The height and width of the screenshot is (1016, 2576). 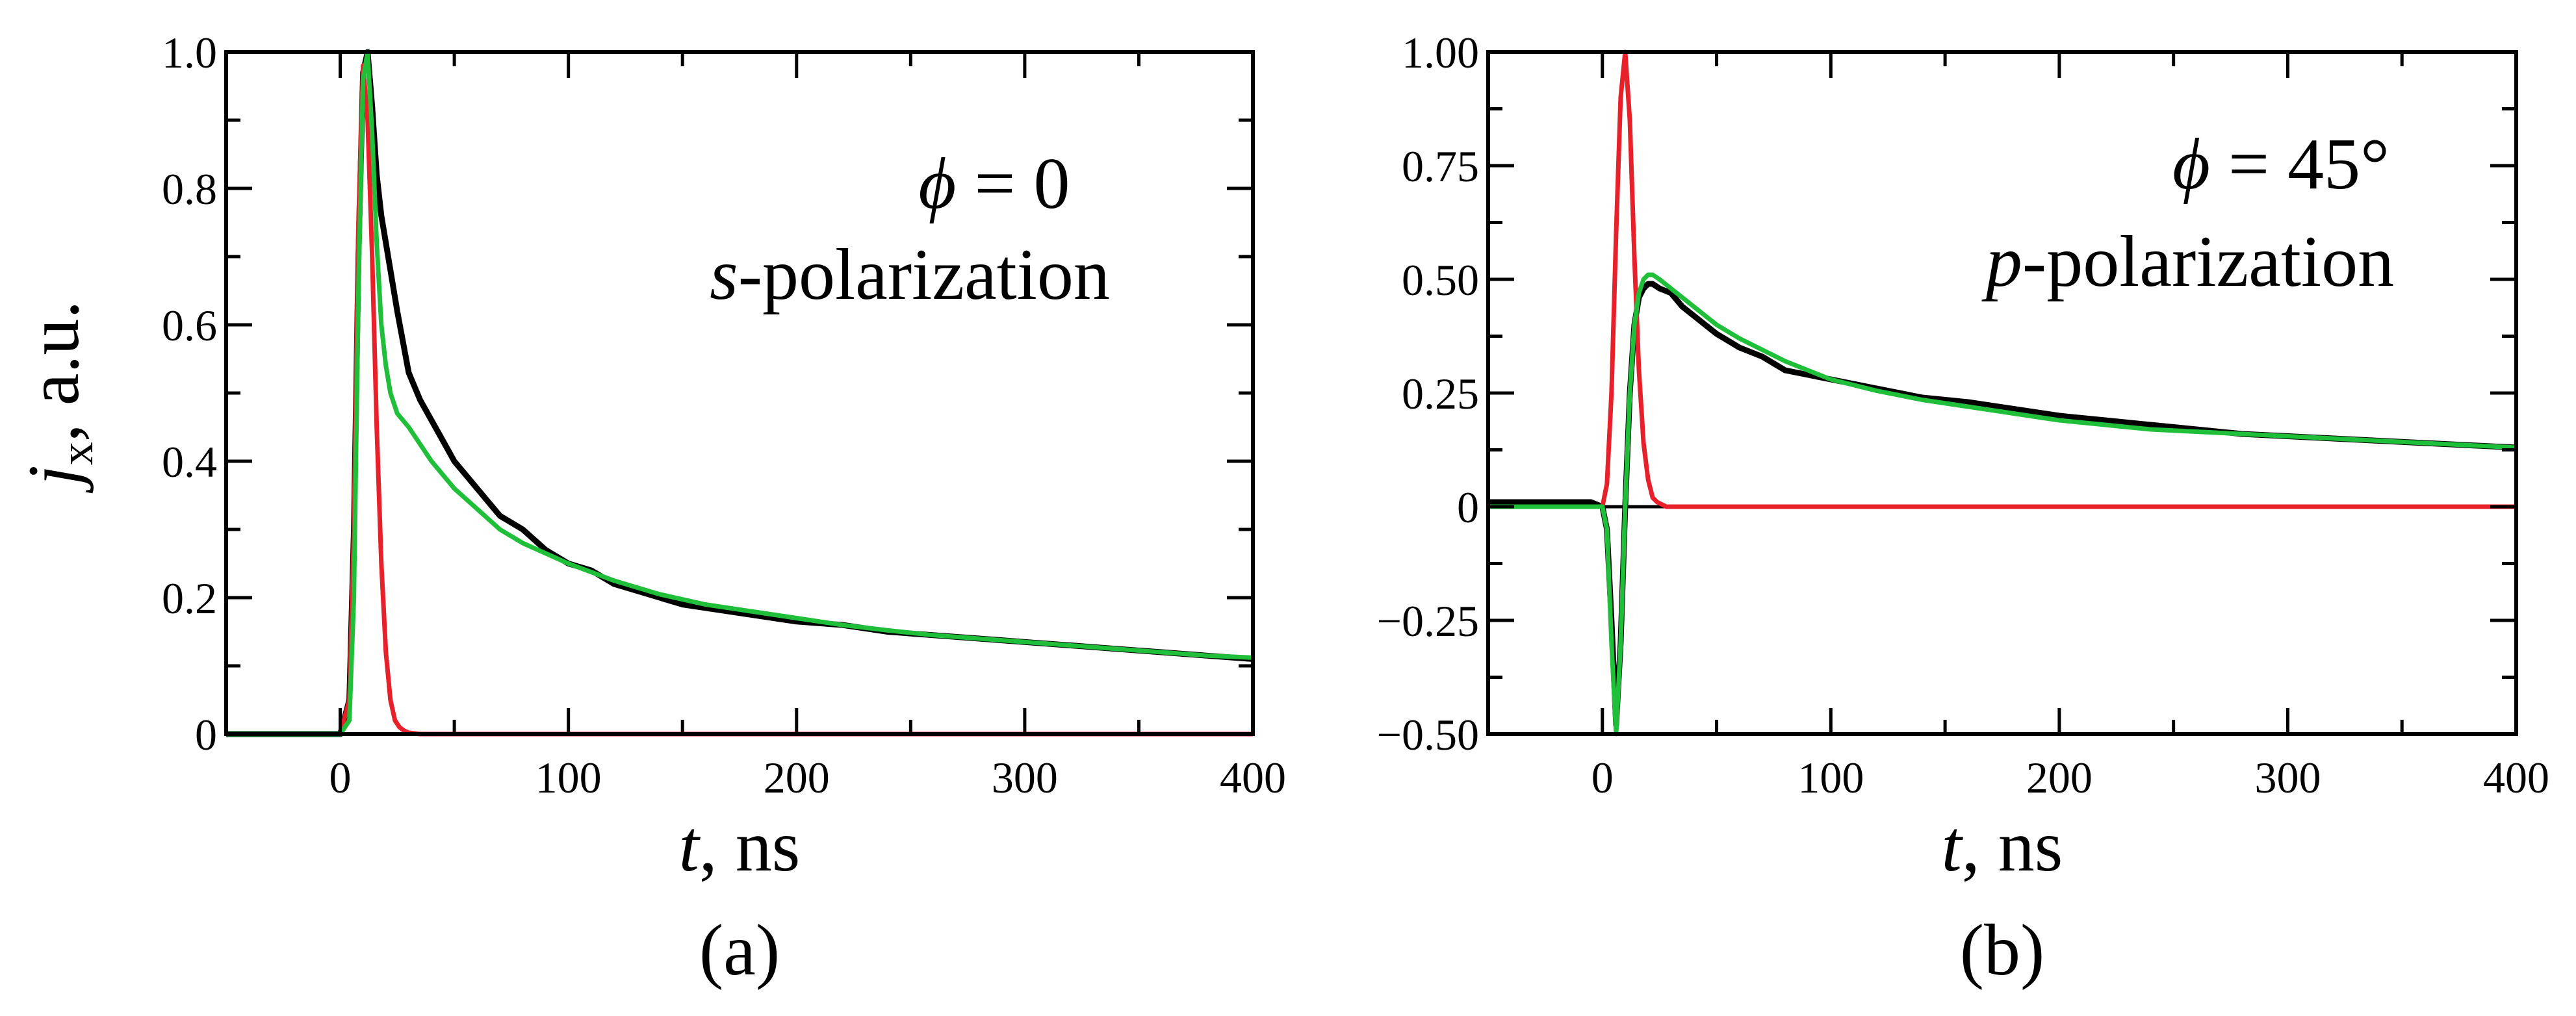 What do you see at coordinates (190, 189) in the screenshot?
I see `y-tick-label: 0.8` at bounding box center [190, 189].